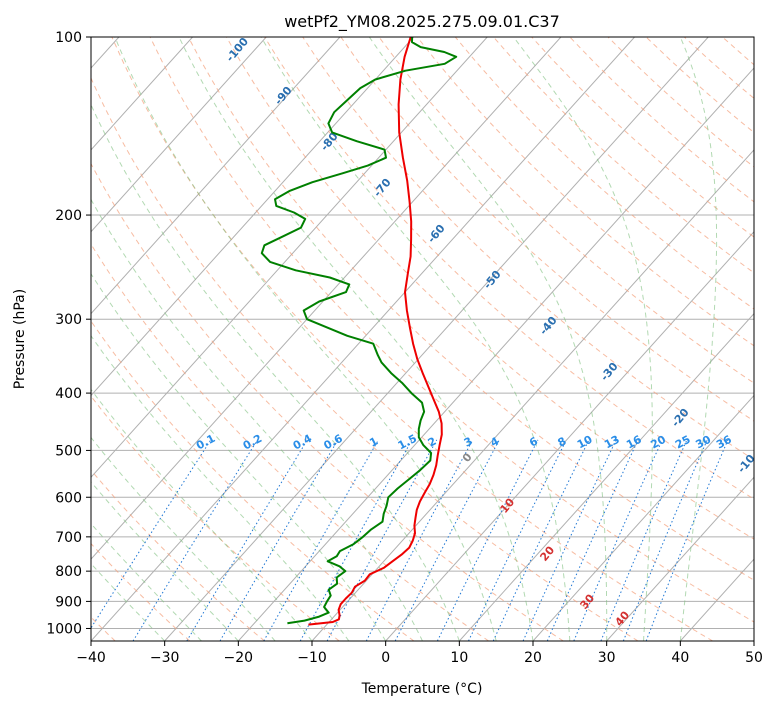  I want to click on y-tick-label: 400, so click(68, 394).